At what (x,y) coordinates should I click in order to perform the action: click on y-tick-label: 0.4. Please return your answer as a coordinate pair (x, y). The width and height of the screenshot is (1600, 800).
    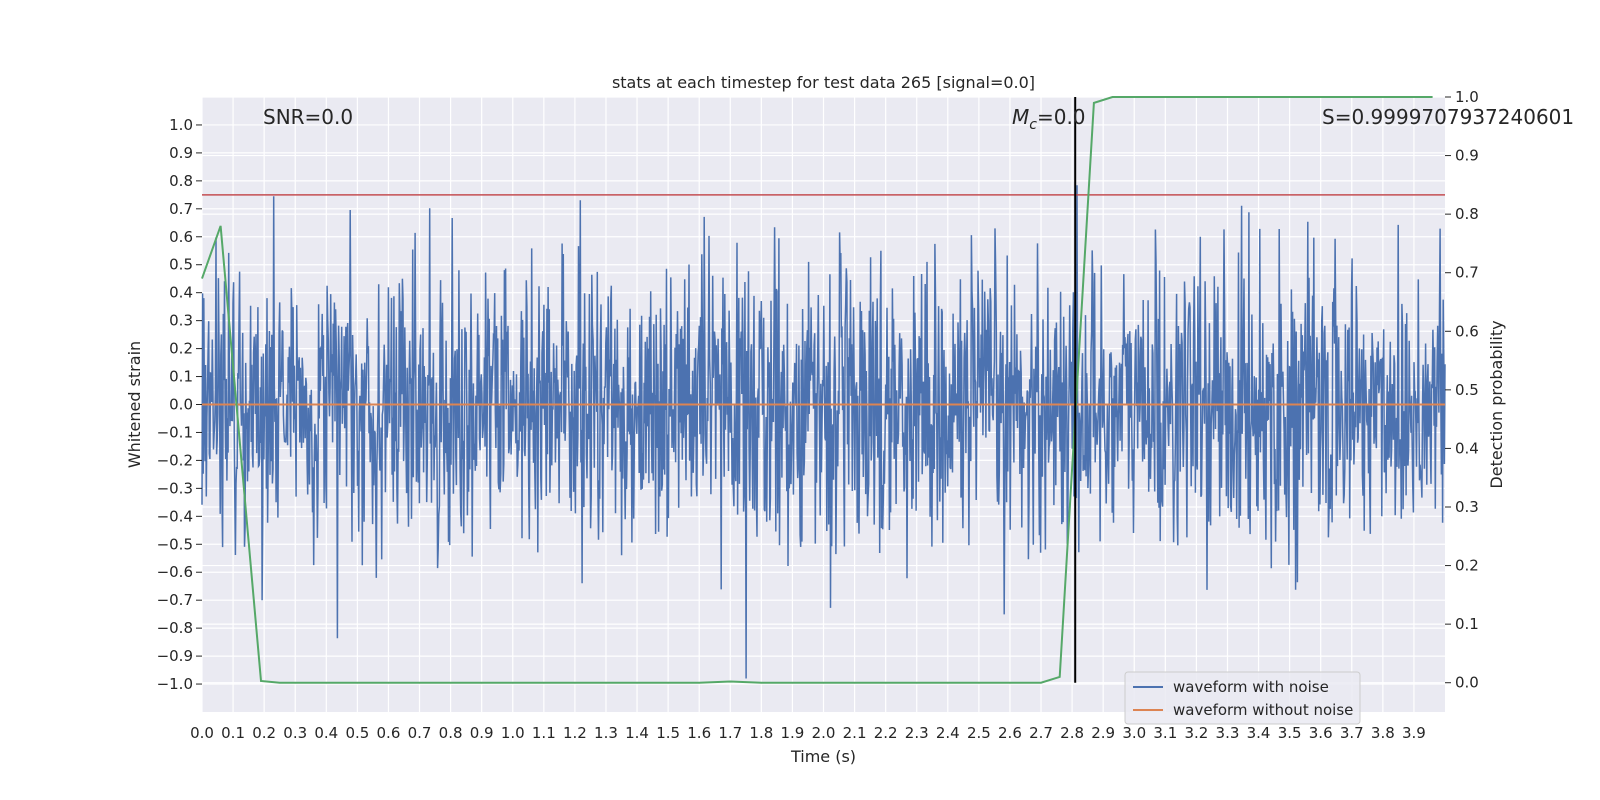
    Looking at the image, I should click on (181, 293).